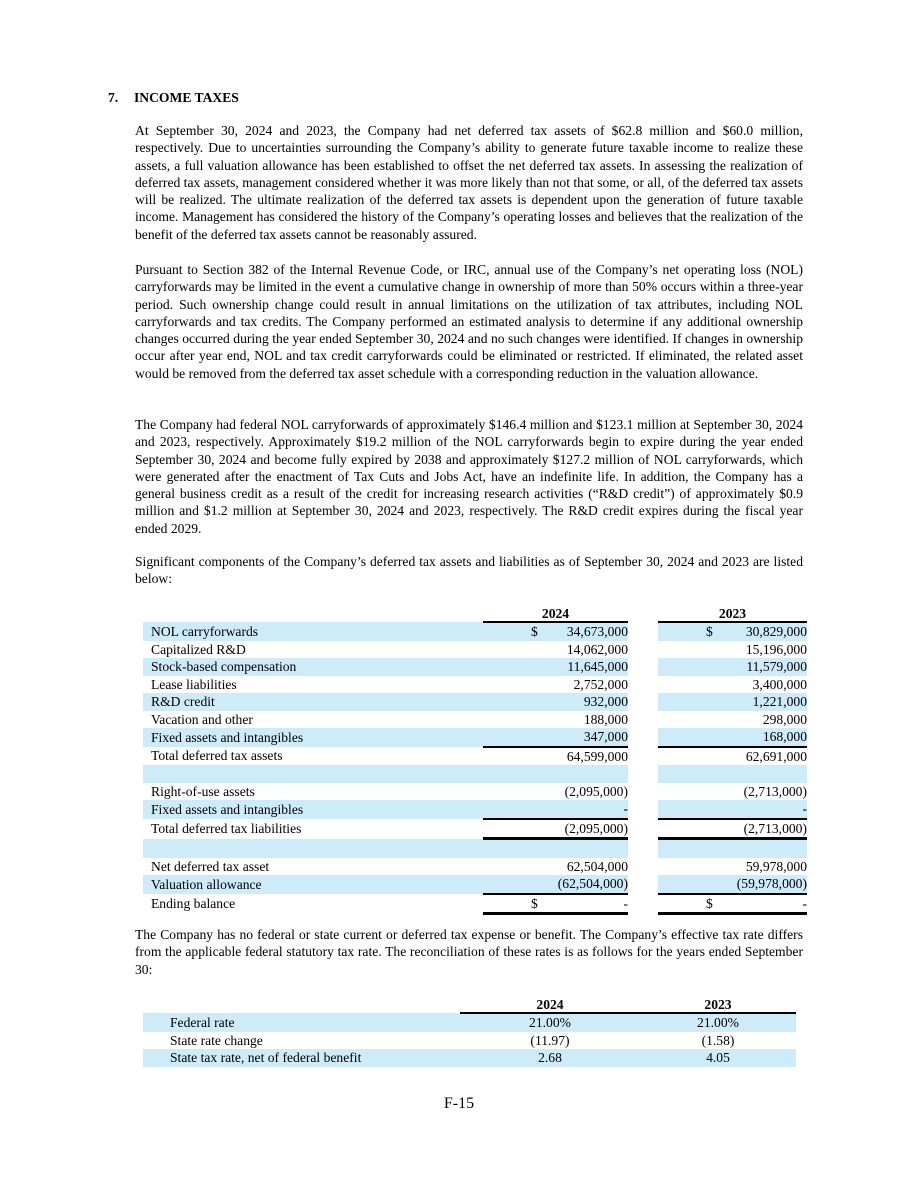 This screenshot has width=918, height=1188. I want to click on row-label: Net deferred tax asset, so click(210, 866).